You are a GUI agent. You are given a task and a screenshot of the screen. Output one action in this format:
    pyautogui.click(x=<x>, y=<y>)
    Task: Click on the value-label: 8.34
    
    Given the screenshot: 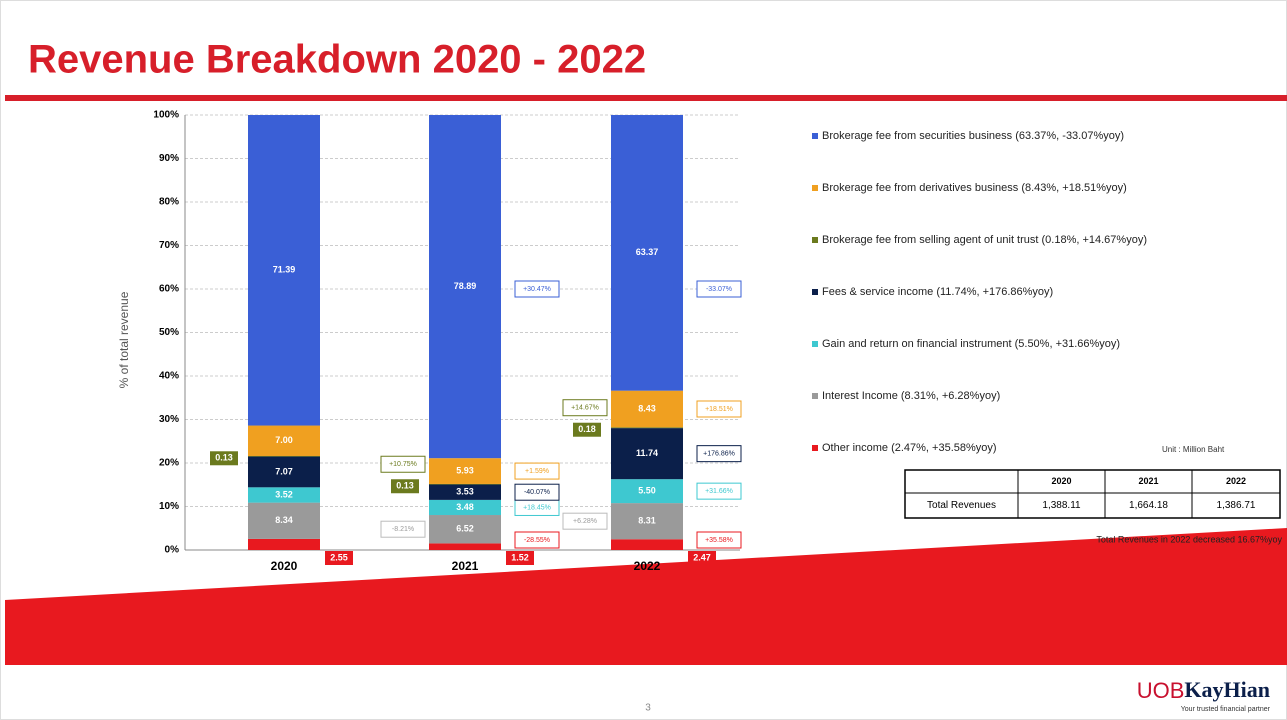 What is the action you would take?
    pyautogui.click(x=284, y=520)
    